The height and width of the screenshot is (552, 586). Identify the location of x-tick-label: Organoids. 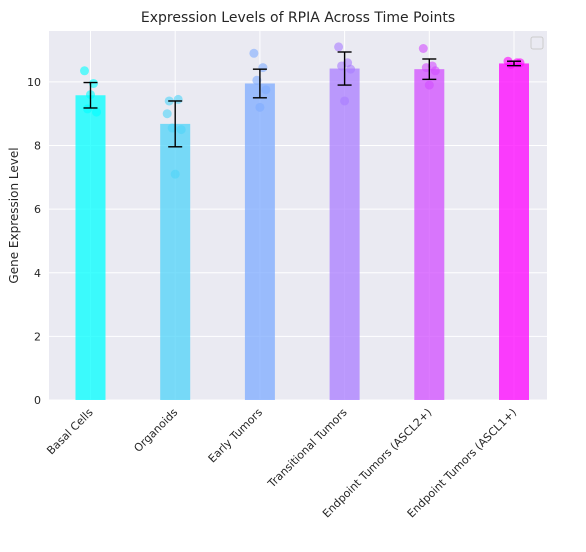
(155, 430).